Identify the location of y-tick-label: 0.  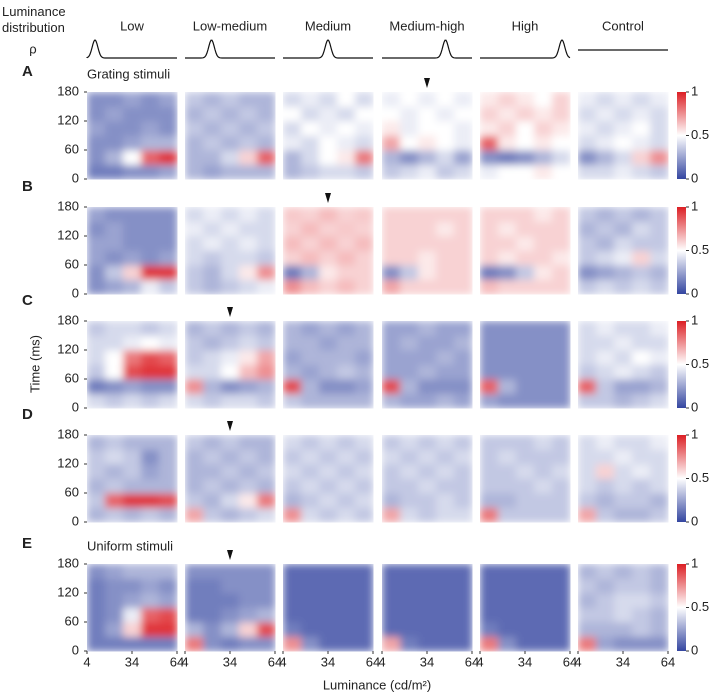
(75, 649).